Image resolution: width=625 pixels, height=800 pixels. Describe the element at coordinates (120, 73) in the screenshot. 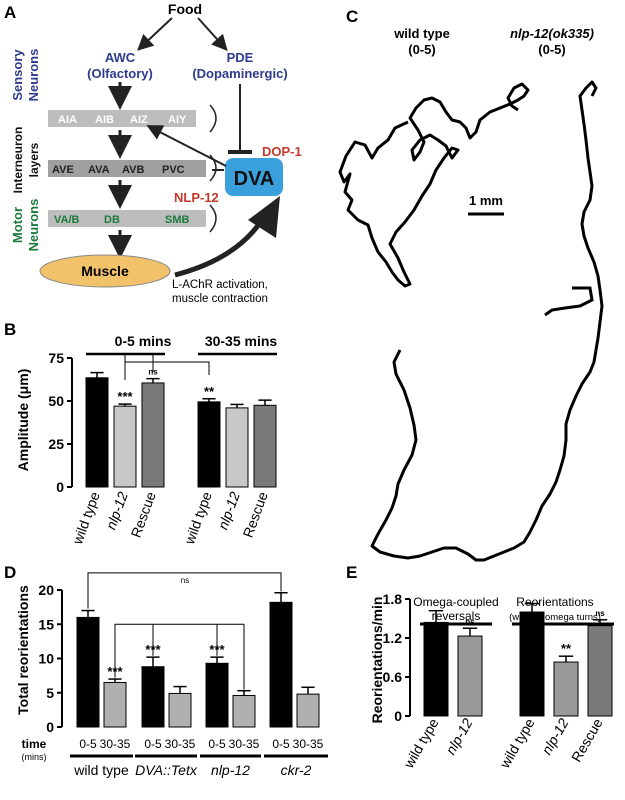

I see `awc-sub: (Olfactory)` at that location.